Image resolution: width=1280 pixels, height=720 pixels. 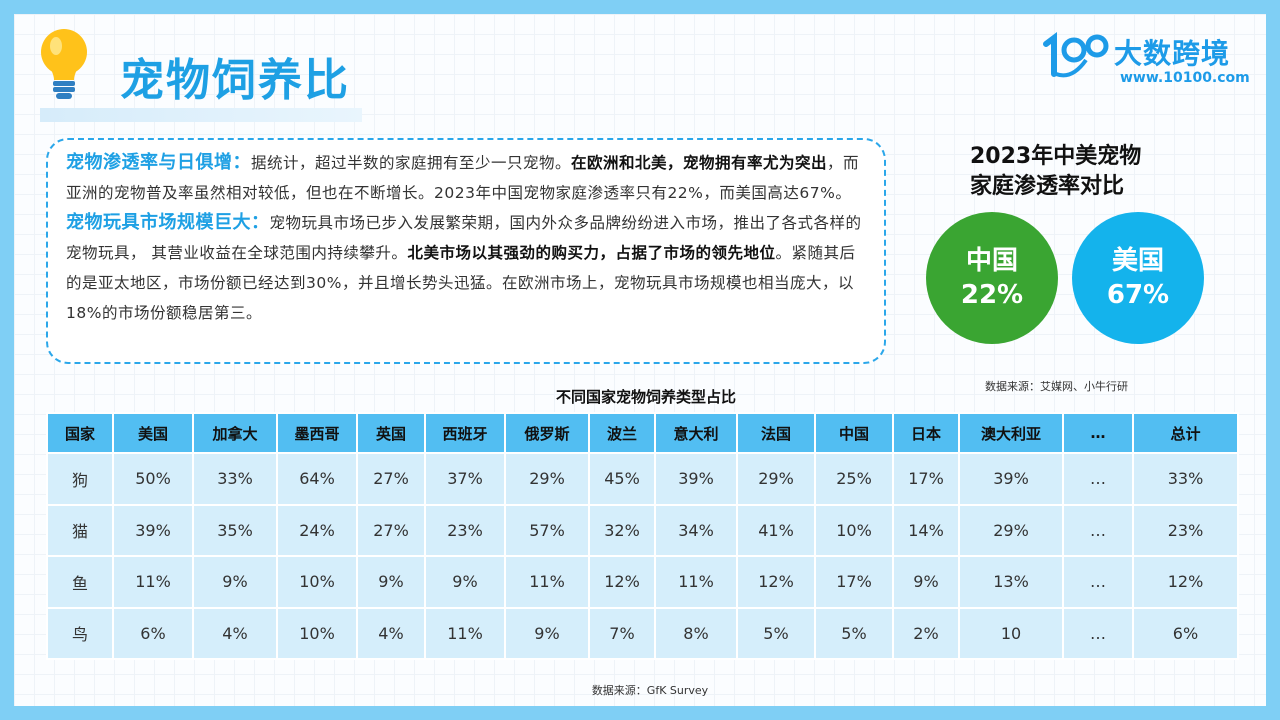 What do you see at coordinates (650, 690) in the screenshot?
I see `table-source: 数据来源：GfK Survey` at bounding box center [650, 690].